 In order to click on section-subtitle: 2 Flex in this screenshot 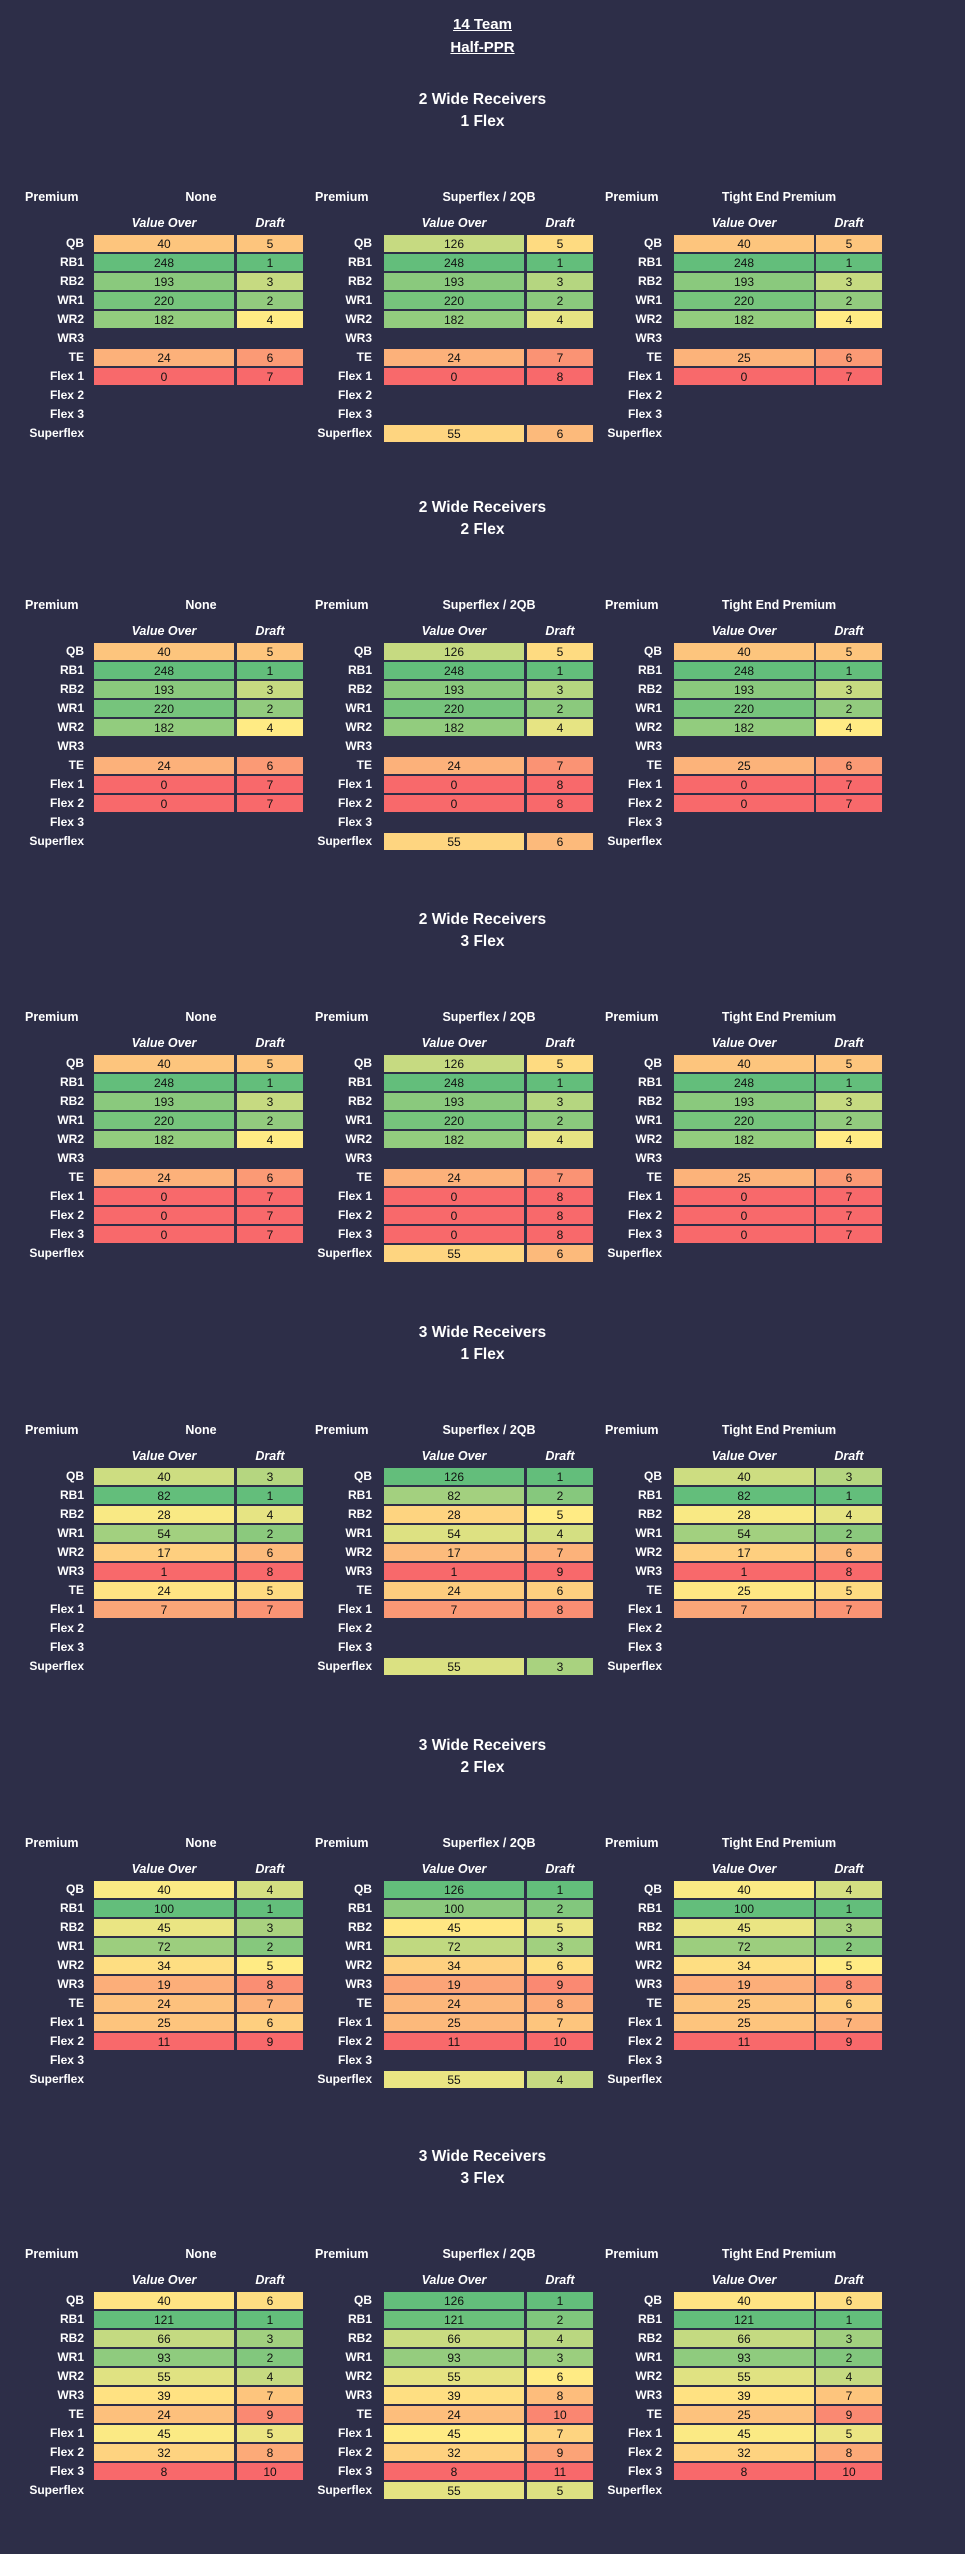, I will do `click(482, 529)`.